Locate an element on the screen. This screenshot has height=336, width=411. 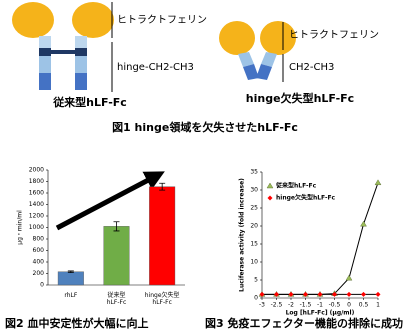
x-tick-label: -2 is located at coordinates (291, 305).